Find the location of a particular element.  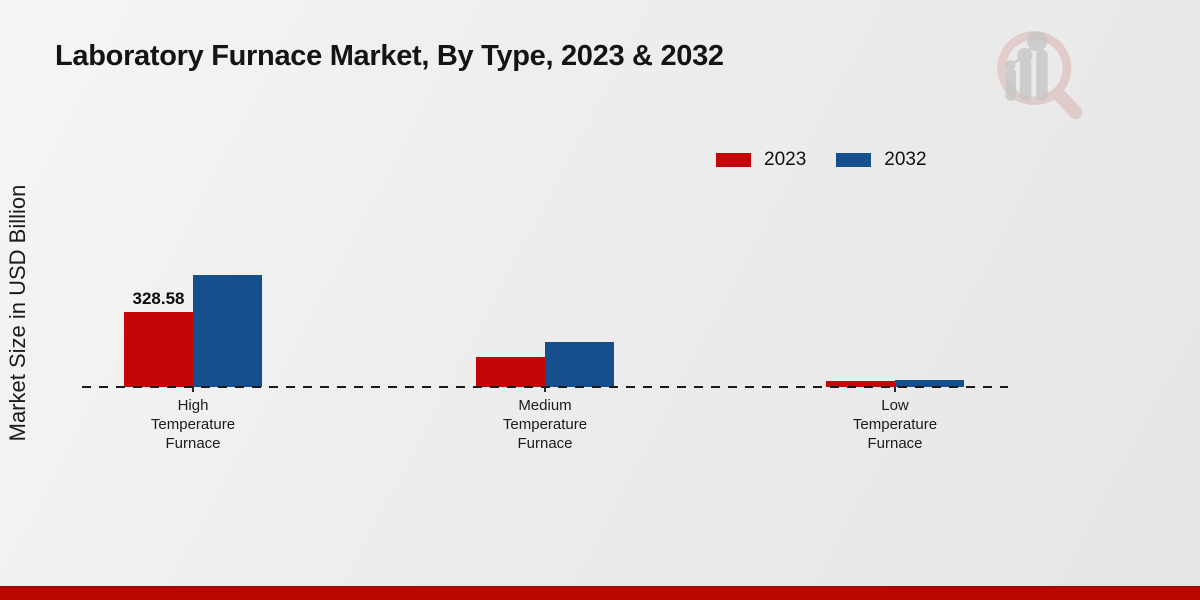

magnifier-bar-chart-logo-icon is located at coordinates (1040, 75).